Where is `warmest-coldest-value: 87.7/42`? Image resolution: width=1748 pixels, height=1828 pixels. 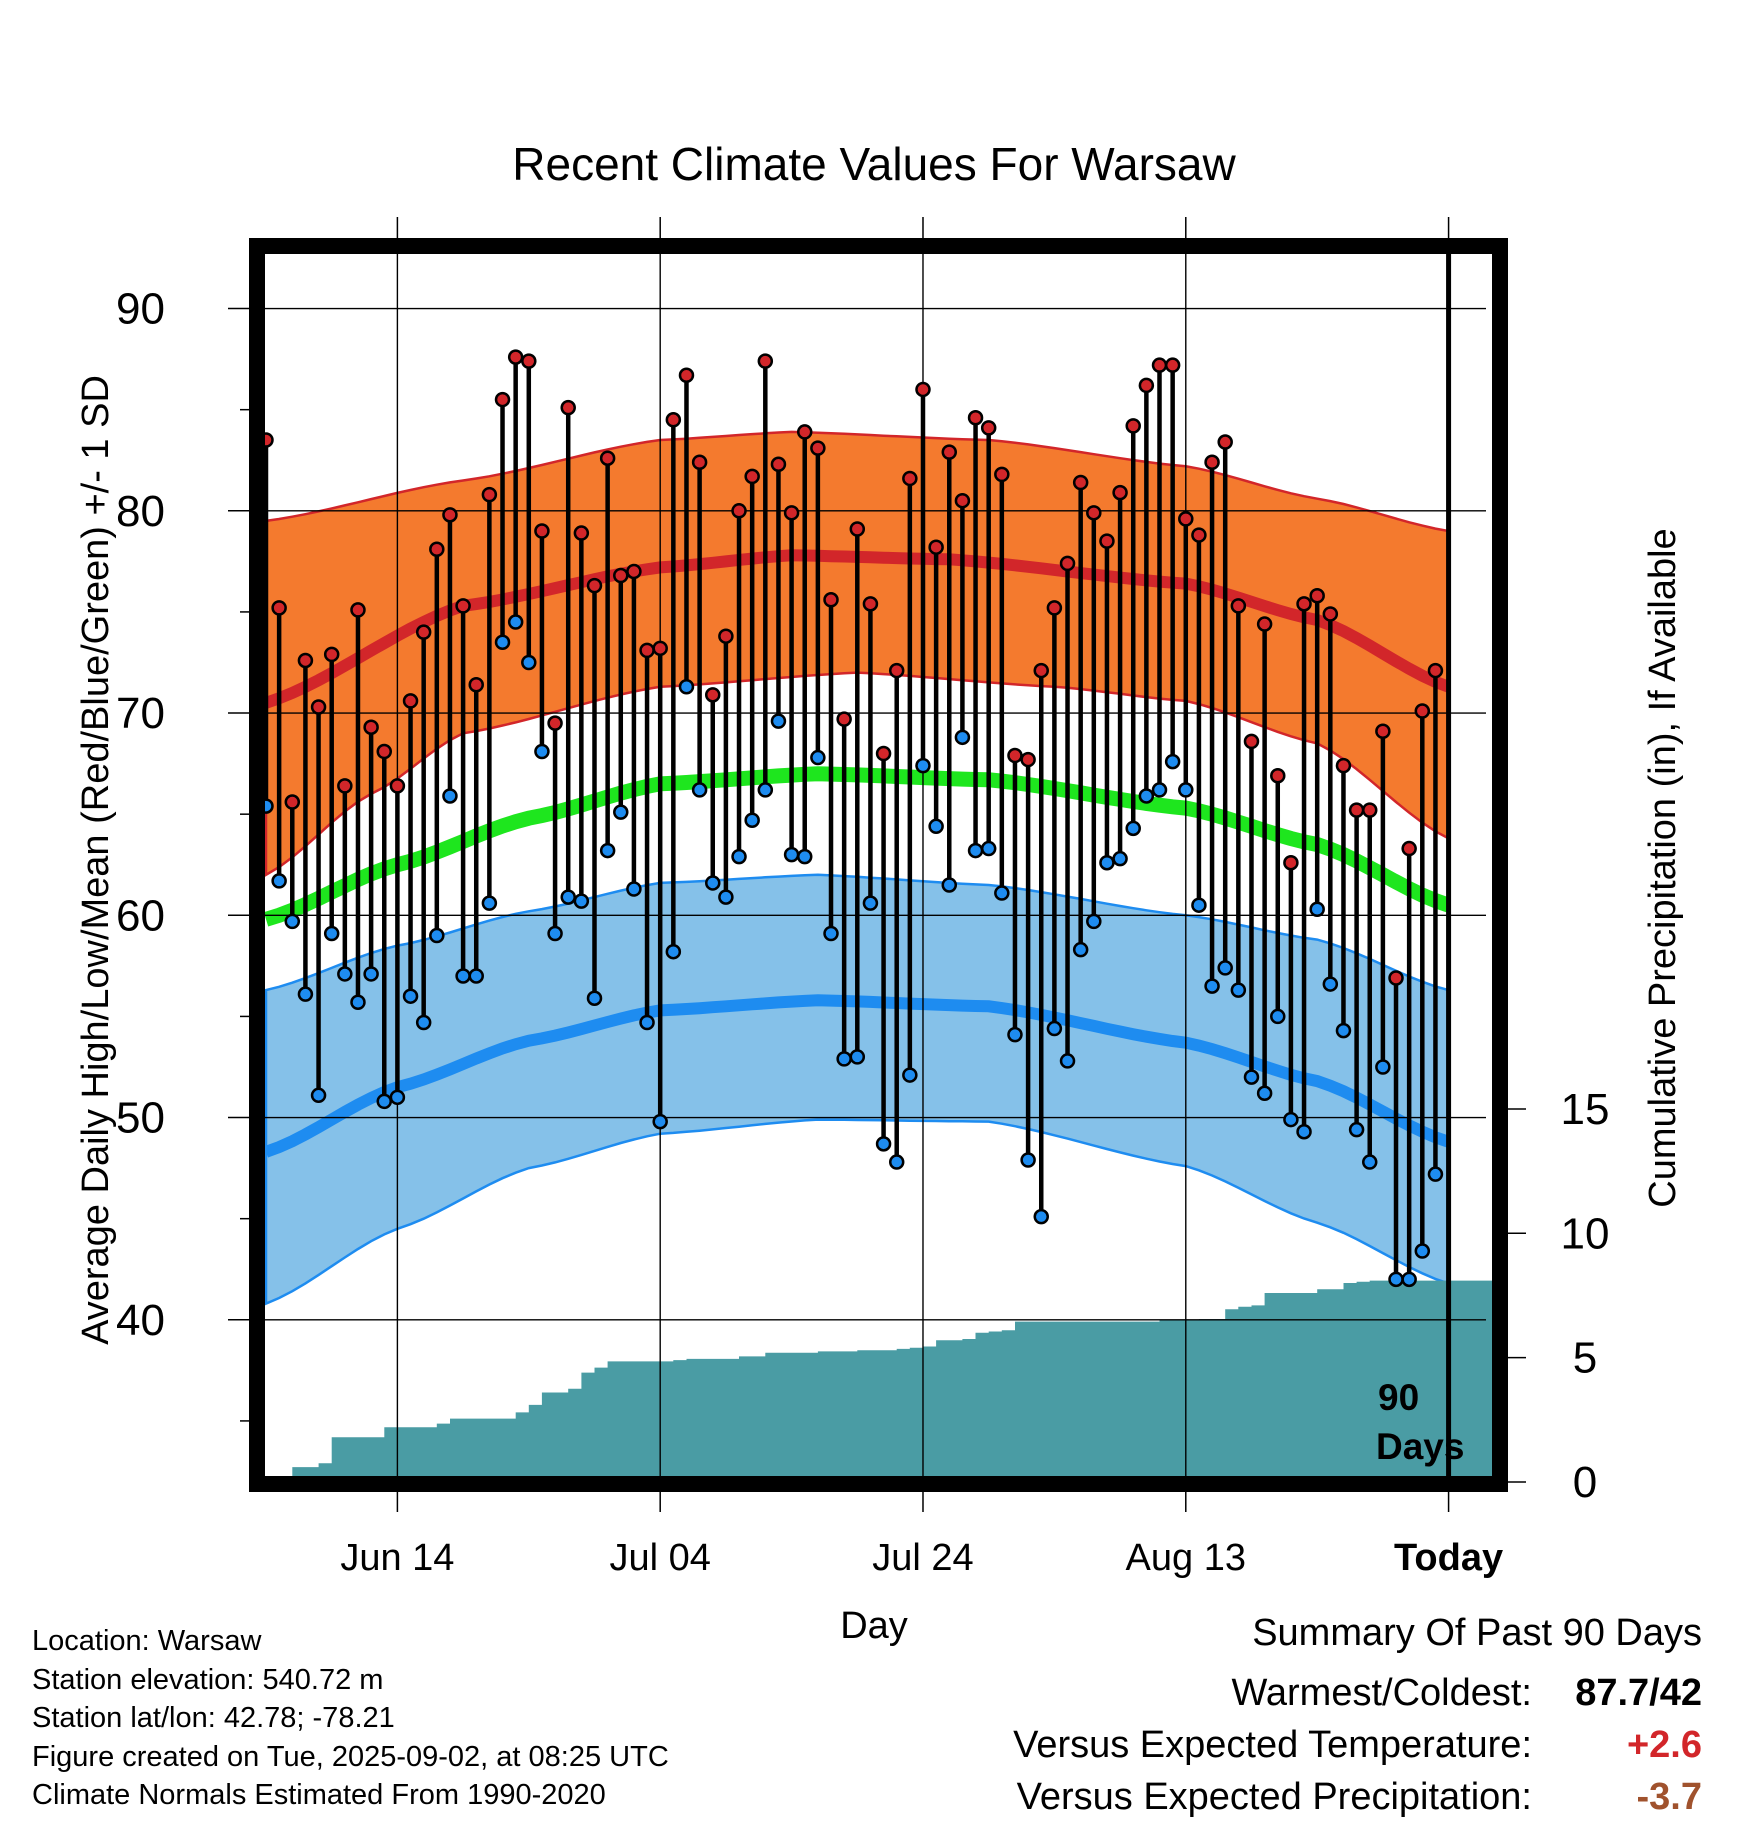
warmest-coldest-value: 87.7/42 is located at coordinates (1638, 1693).